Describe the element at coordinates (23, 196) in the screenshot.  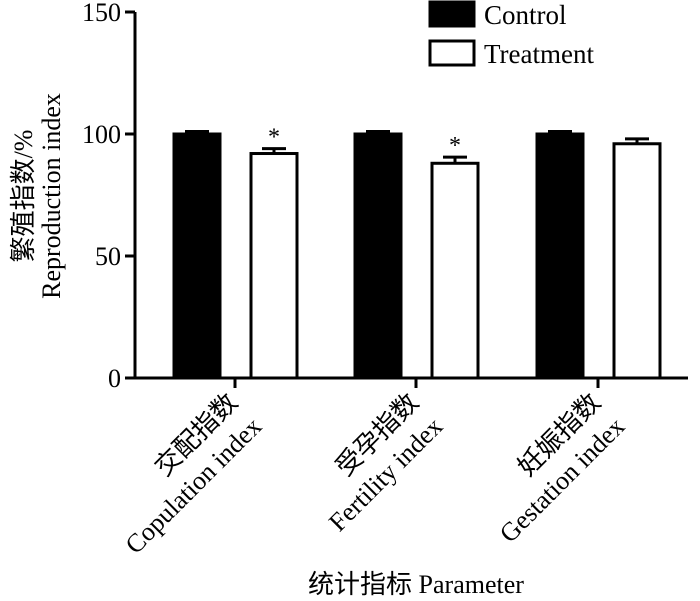
I see `y-axis-title-zh: 繁殖指数/%` at that location.